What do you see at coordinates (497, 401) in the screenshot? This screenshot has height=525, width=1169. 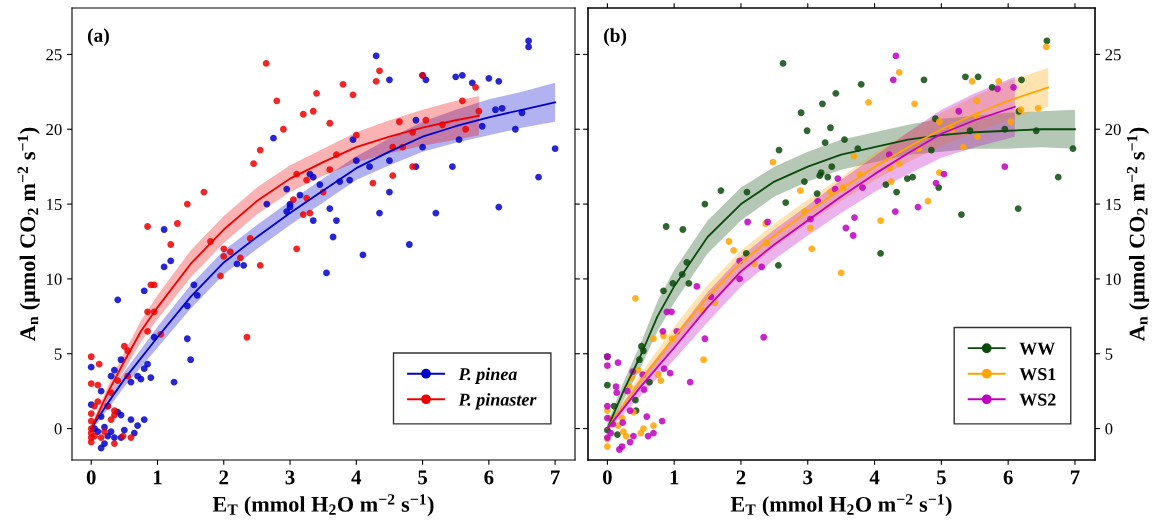 I see `legend-label: P. pinaster` at bounding box center [497, 401].